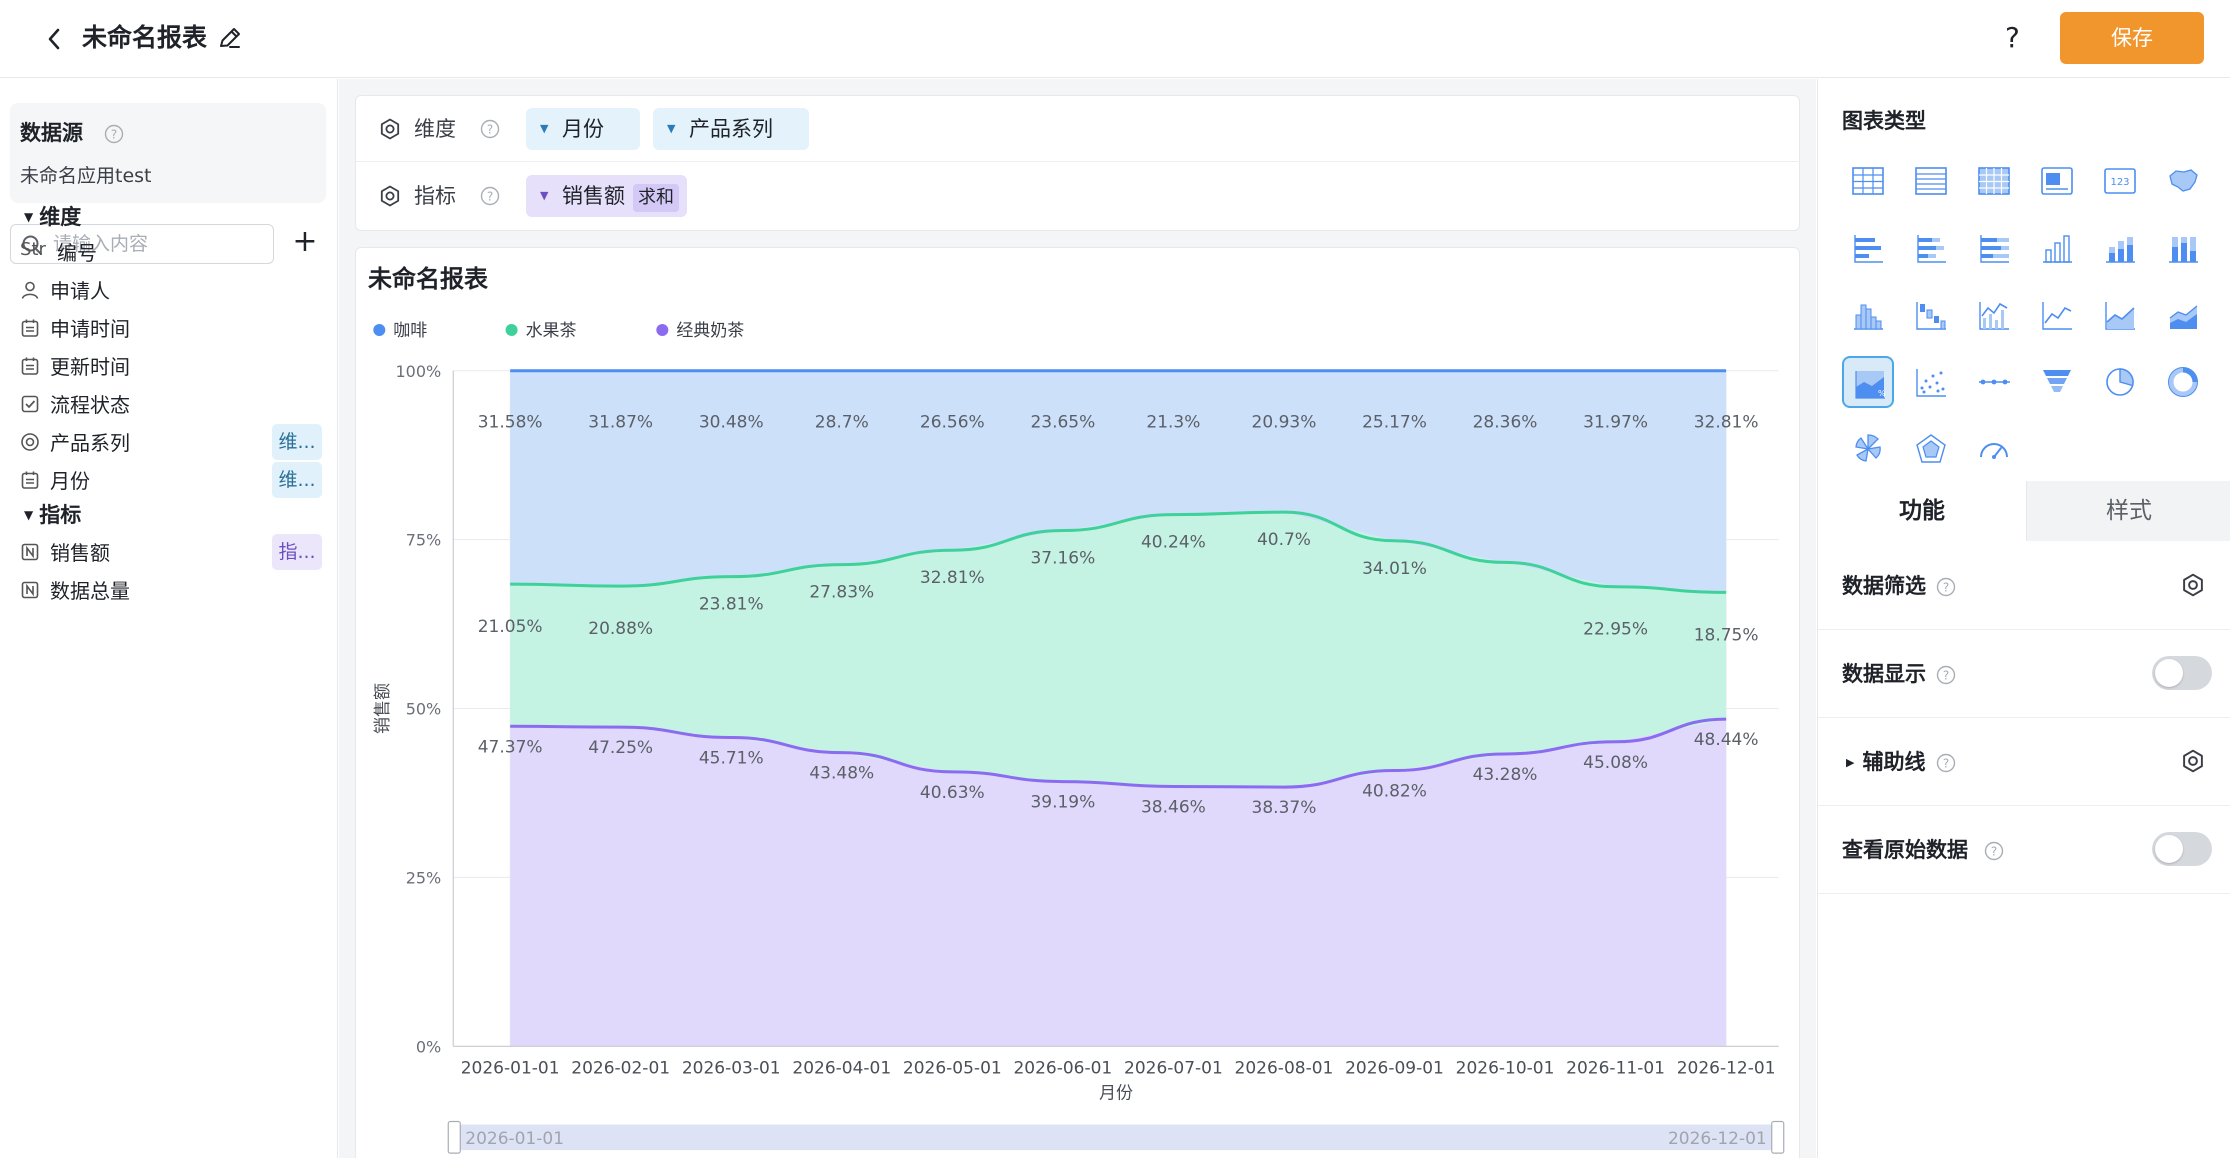  What do you see at coordinates (2057, 382) in the screenshot?
I see `chart-type-funnel` at bounding box center [2057, 382].